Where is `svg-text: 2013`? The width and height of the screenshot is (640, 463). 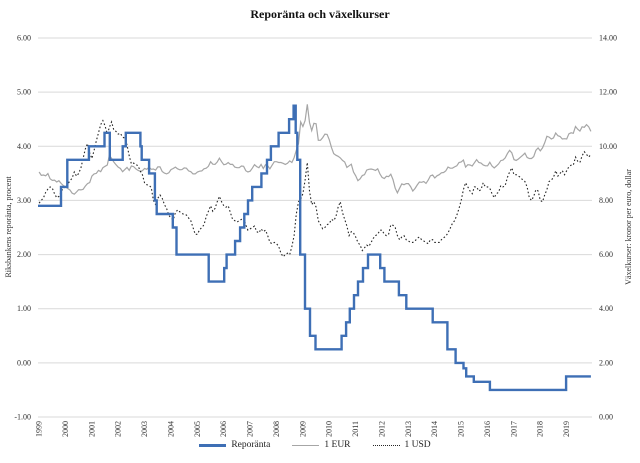
svg-text: 2013 is located at coordinates (408, 429).